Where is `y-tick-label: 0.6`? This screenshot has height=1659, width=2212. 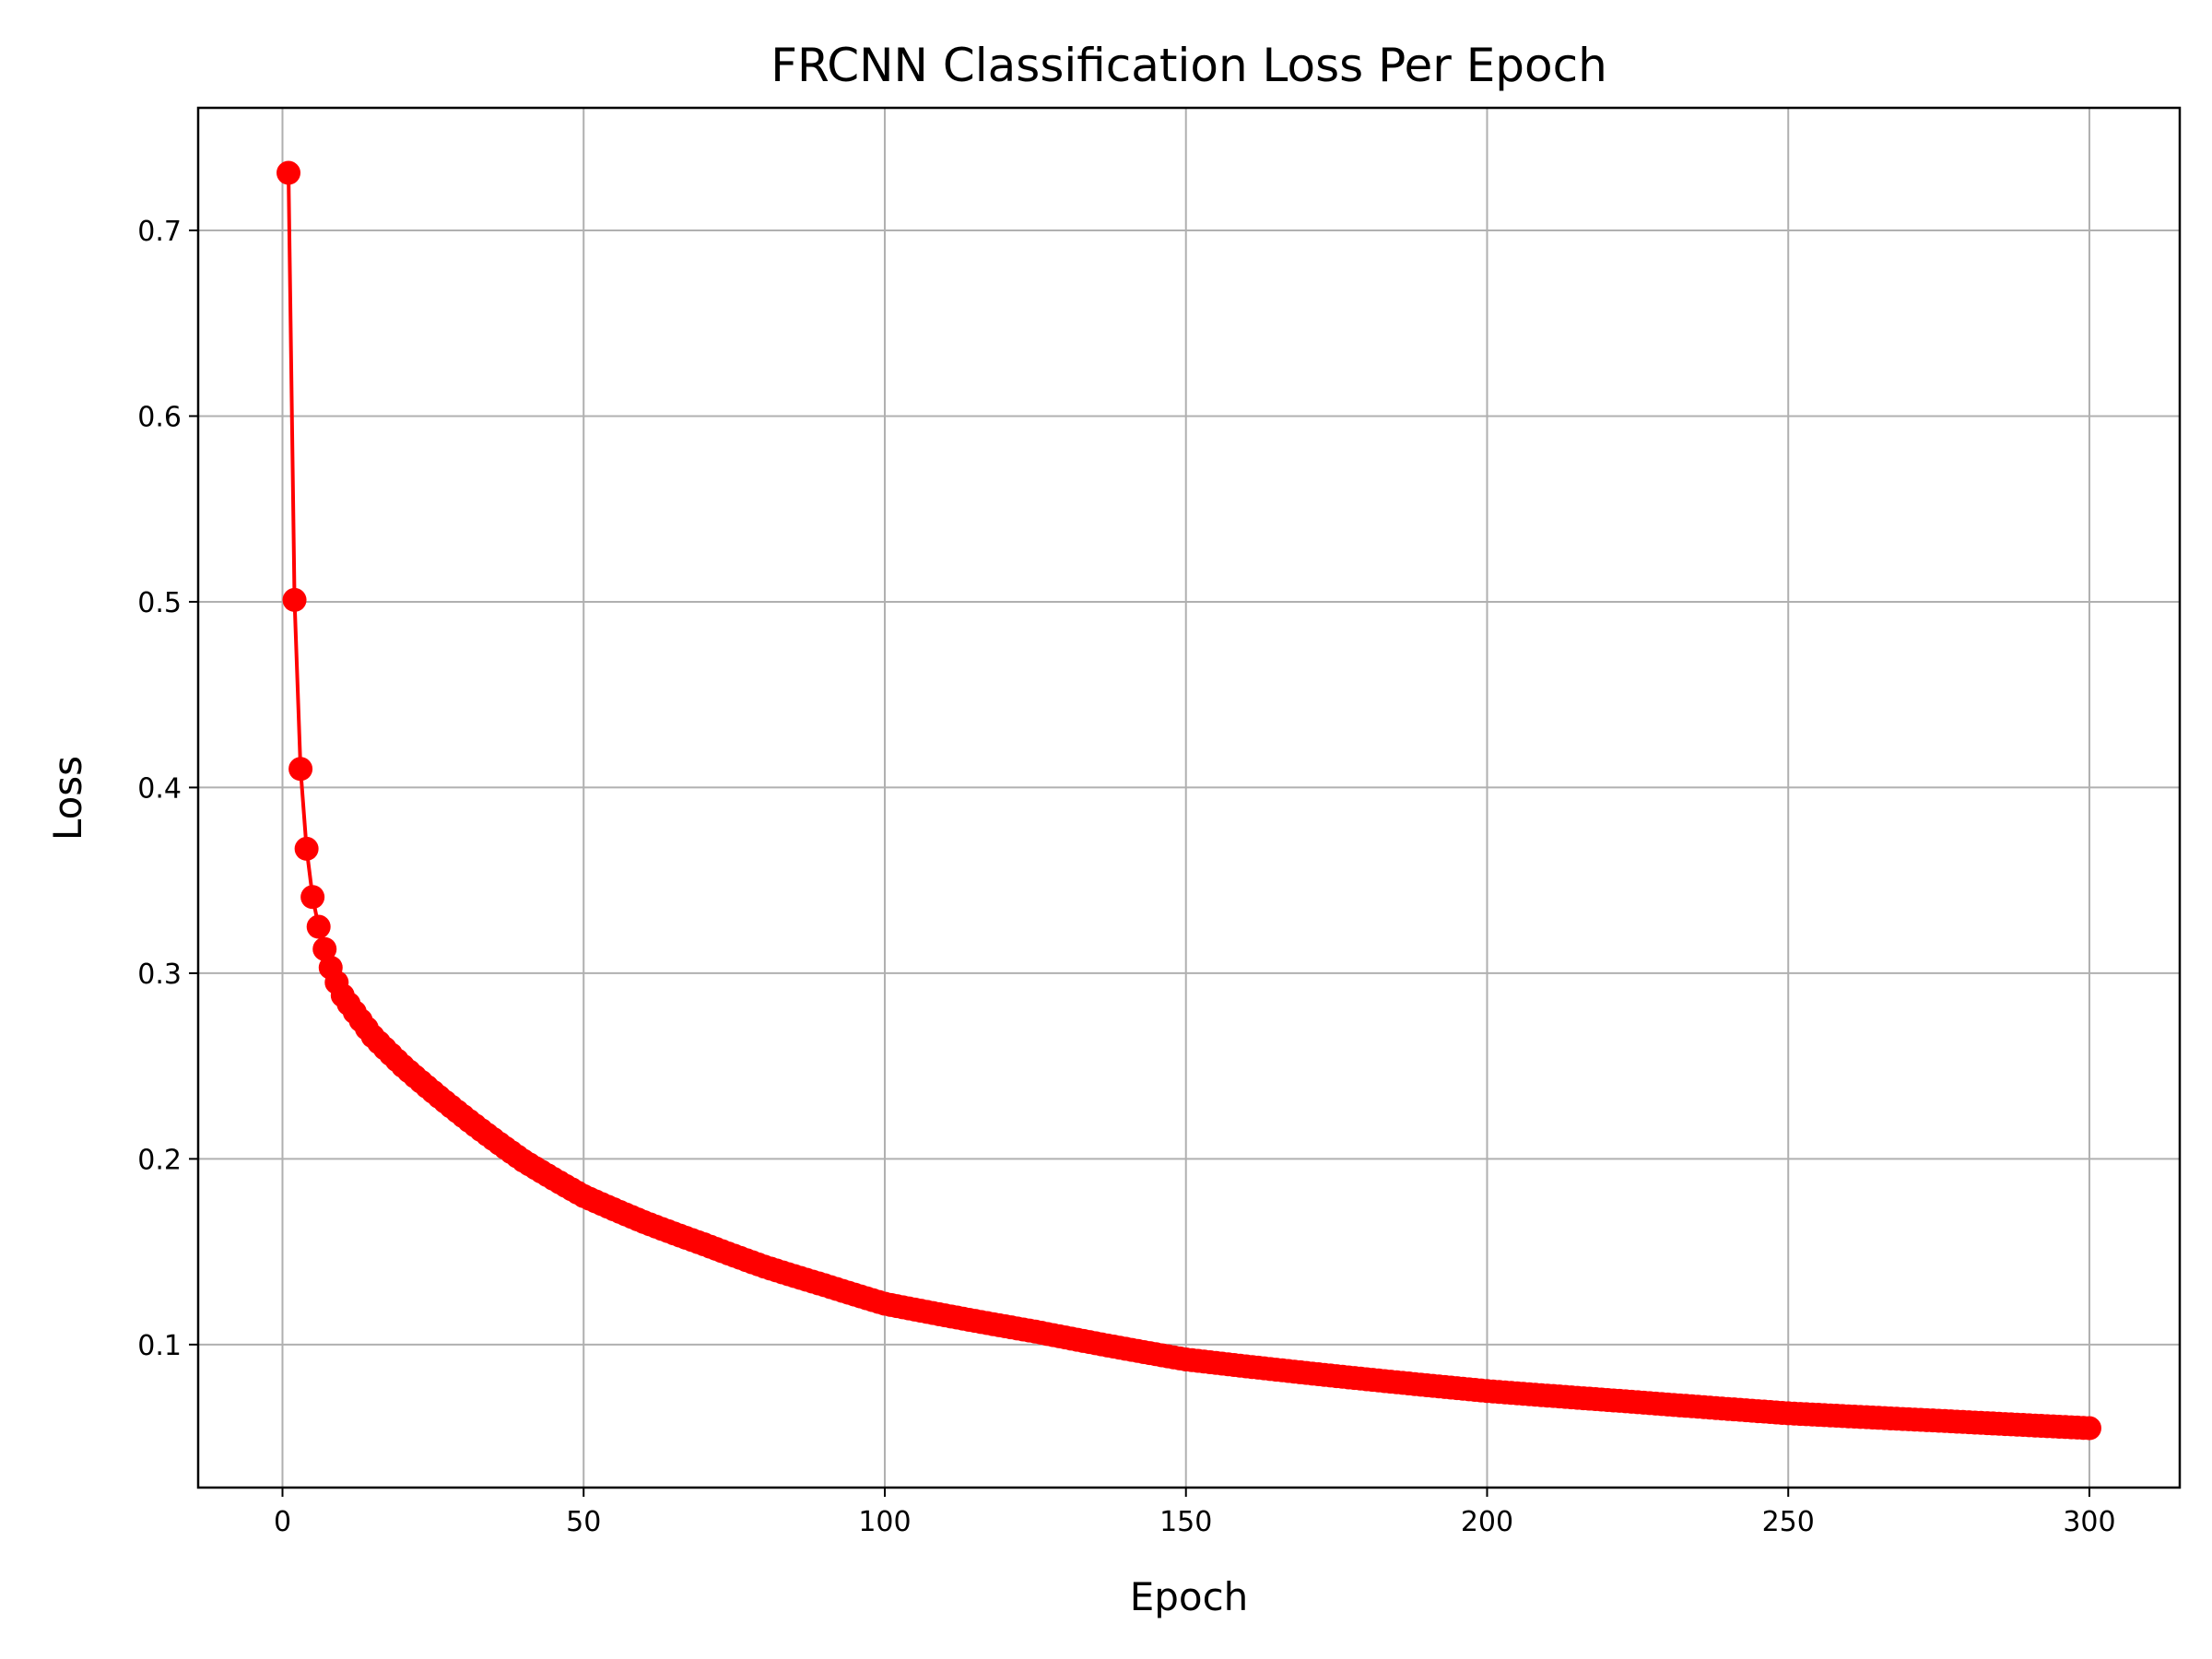
y-tick-label: 0.6 is located at coordinates (159, 417).